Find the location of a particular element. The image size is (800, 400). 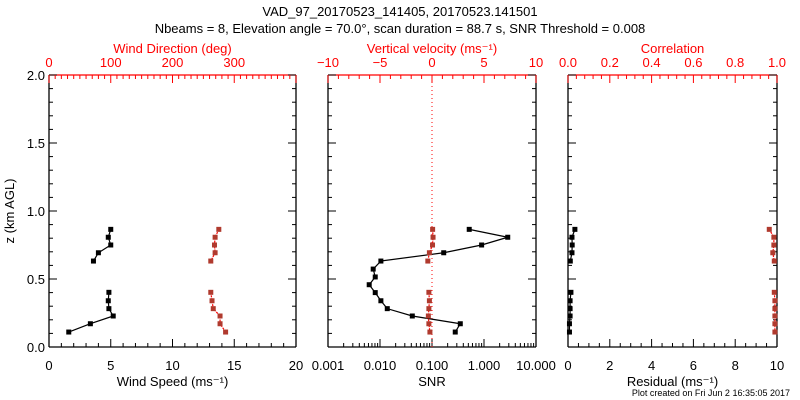

x2-tick-label: 10 is located at coordinates (536, 62).